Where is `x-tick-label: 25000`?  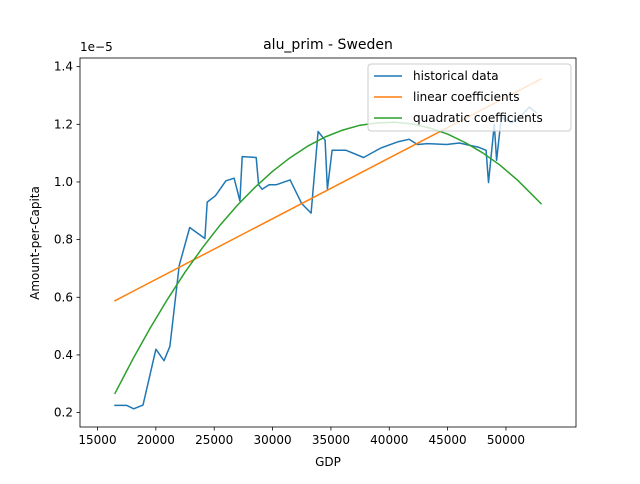
x-tick-label: 25000 is located at coordinates (214, 440).